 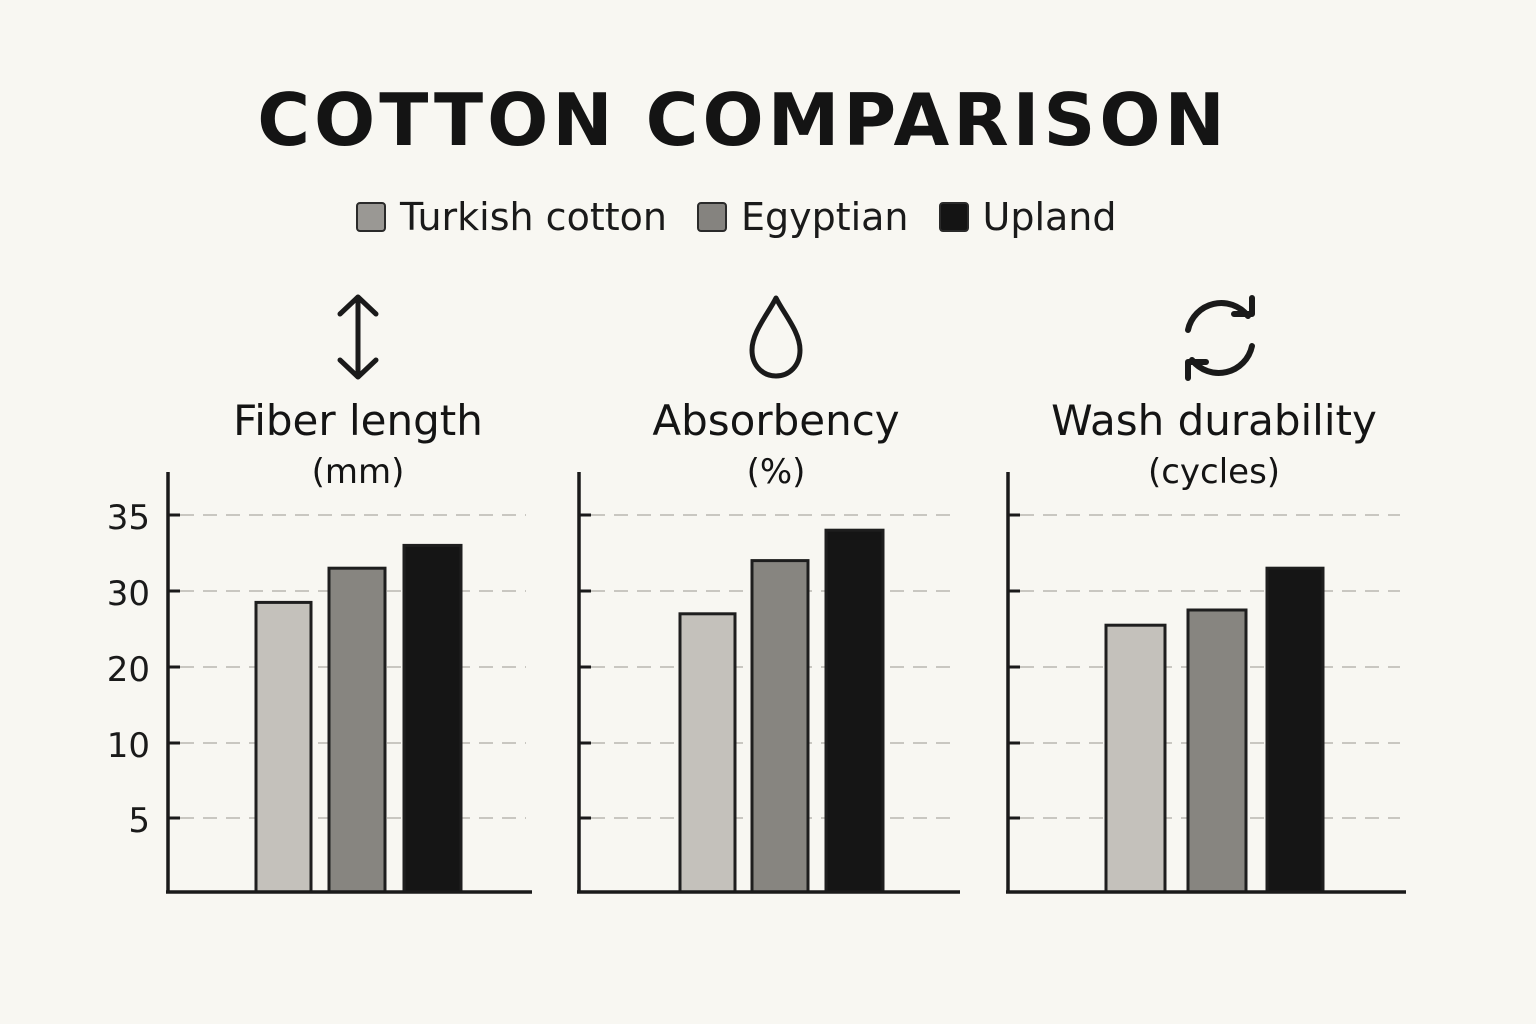 I want to click on legend-swatch-turkish, so click(x=371, y=217).